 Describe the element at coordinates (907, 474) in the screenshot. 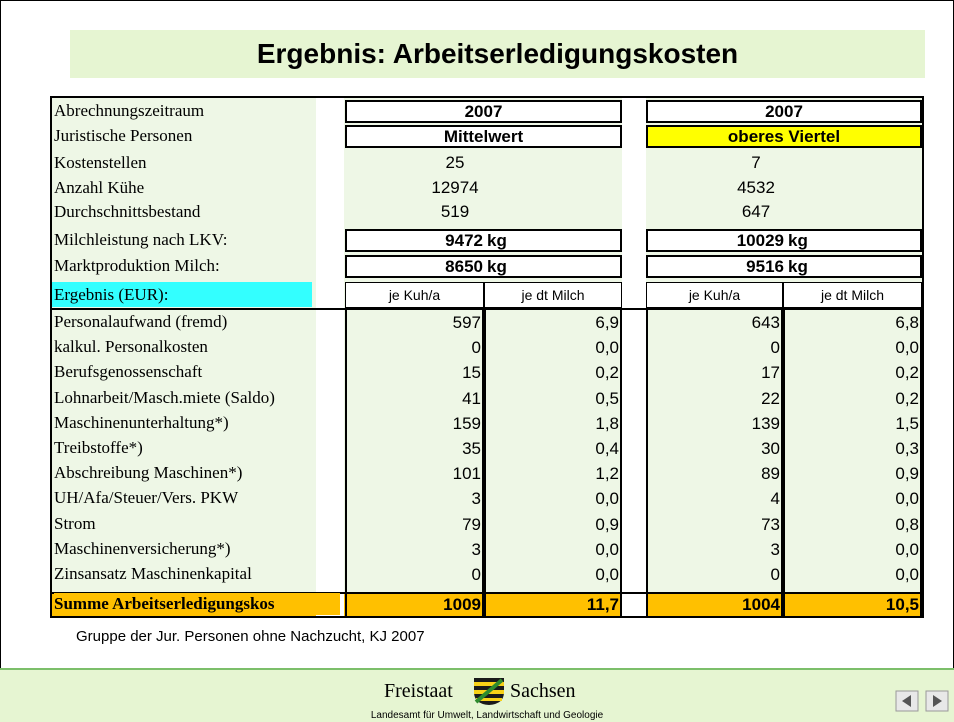

I see `cell: 0,9` at that location.